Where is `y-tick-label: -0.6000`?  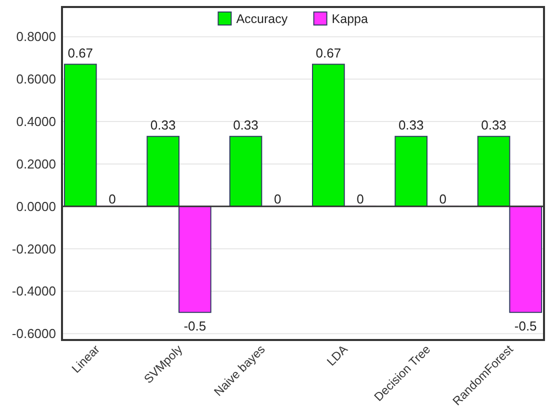 y-tick-label: -0.6000 is located at coordinates (34, 334).